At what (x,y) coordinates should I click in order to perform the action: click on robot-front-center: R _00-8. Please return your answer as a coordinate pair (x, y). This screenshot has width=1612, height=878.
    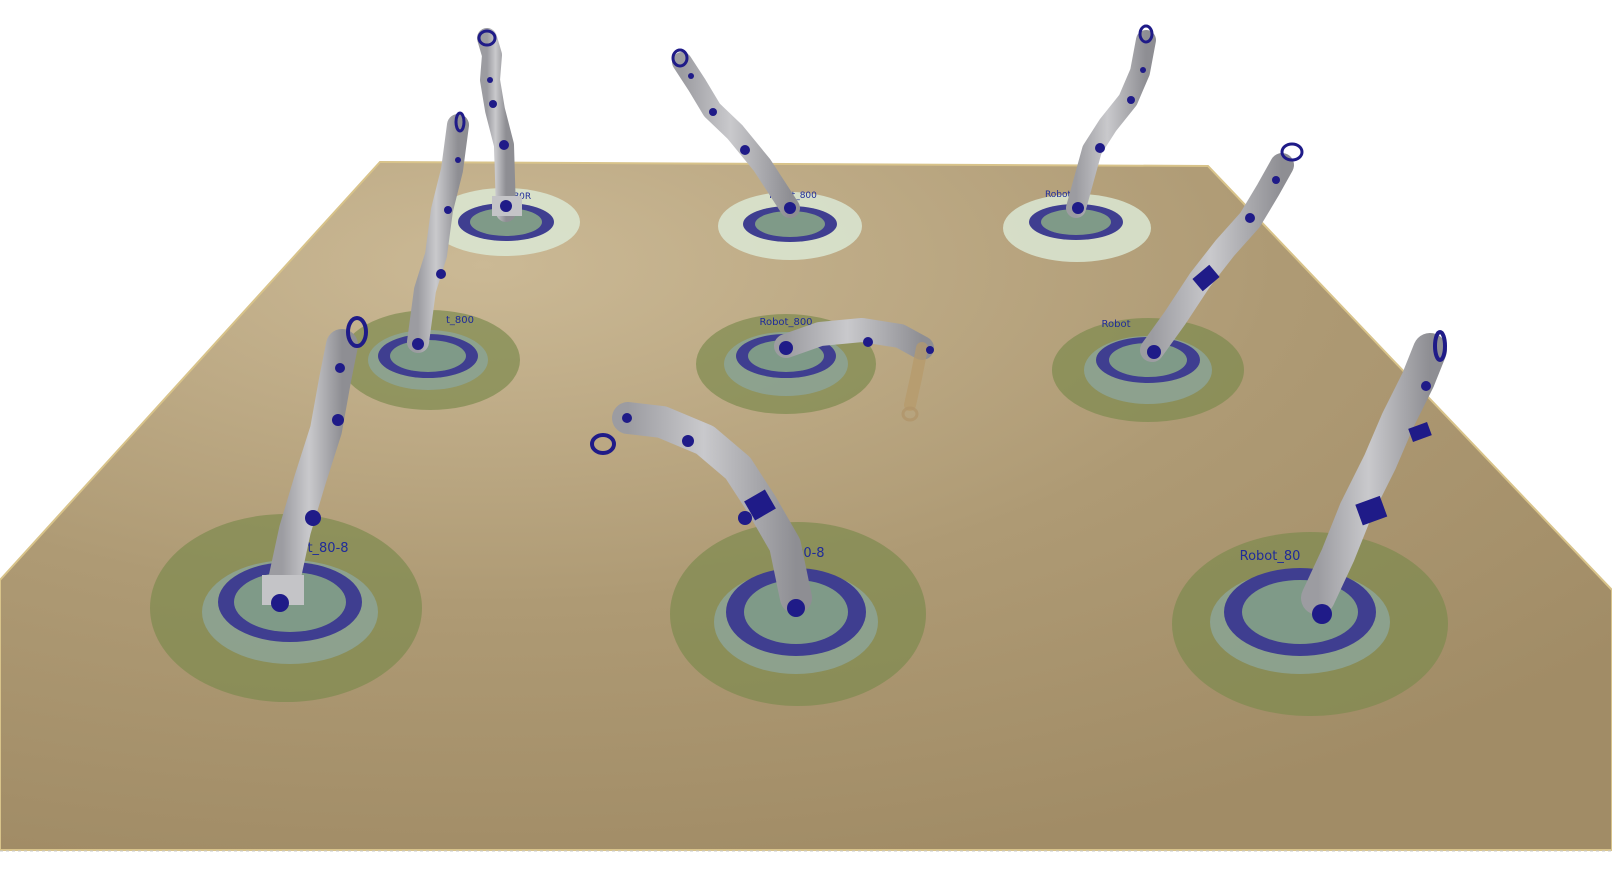
    Looking at the image, I should click on (758, 554).